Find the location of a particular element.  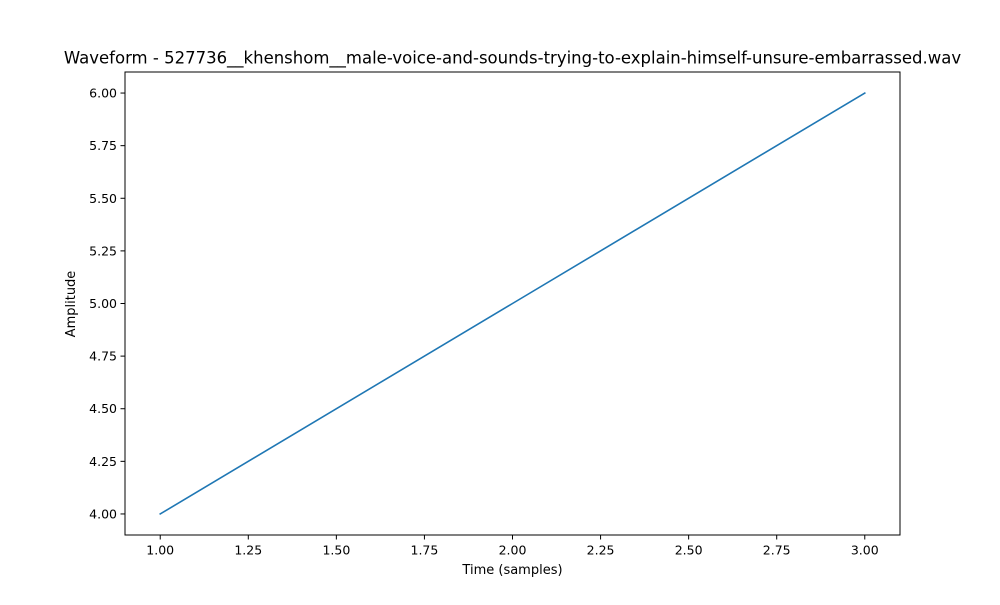

x-tick-label: 3.00 is located at coordinates (865, 550).